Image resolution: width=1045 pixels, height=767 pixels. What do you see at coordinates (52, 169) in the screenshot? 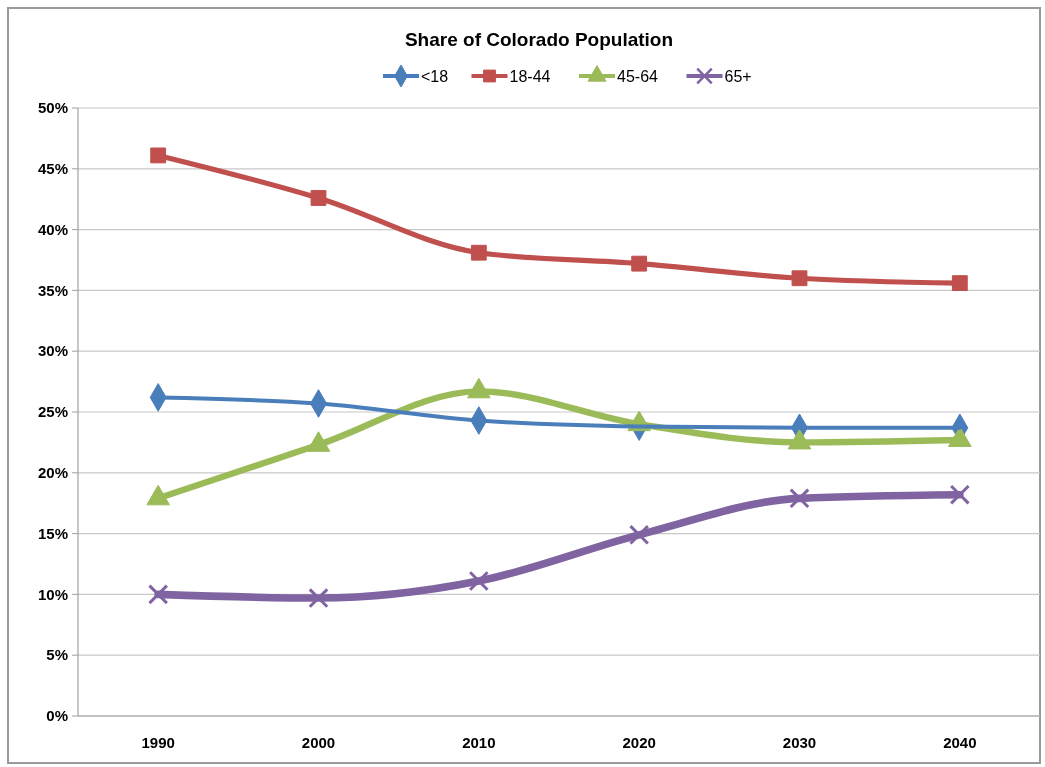
I see `y-tick-label: 45%` at bounding box center [52, 169].